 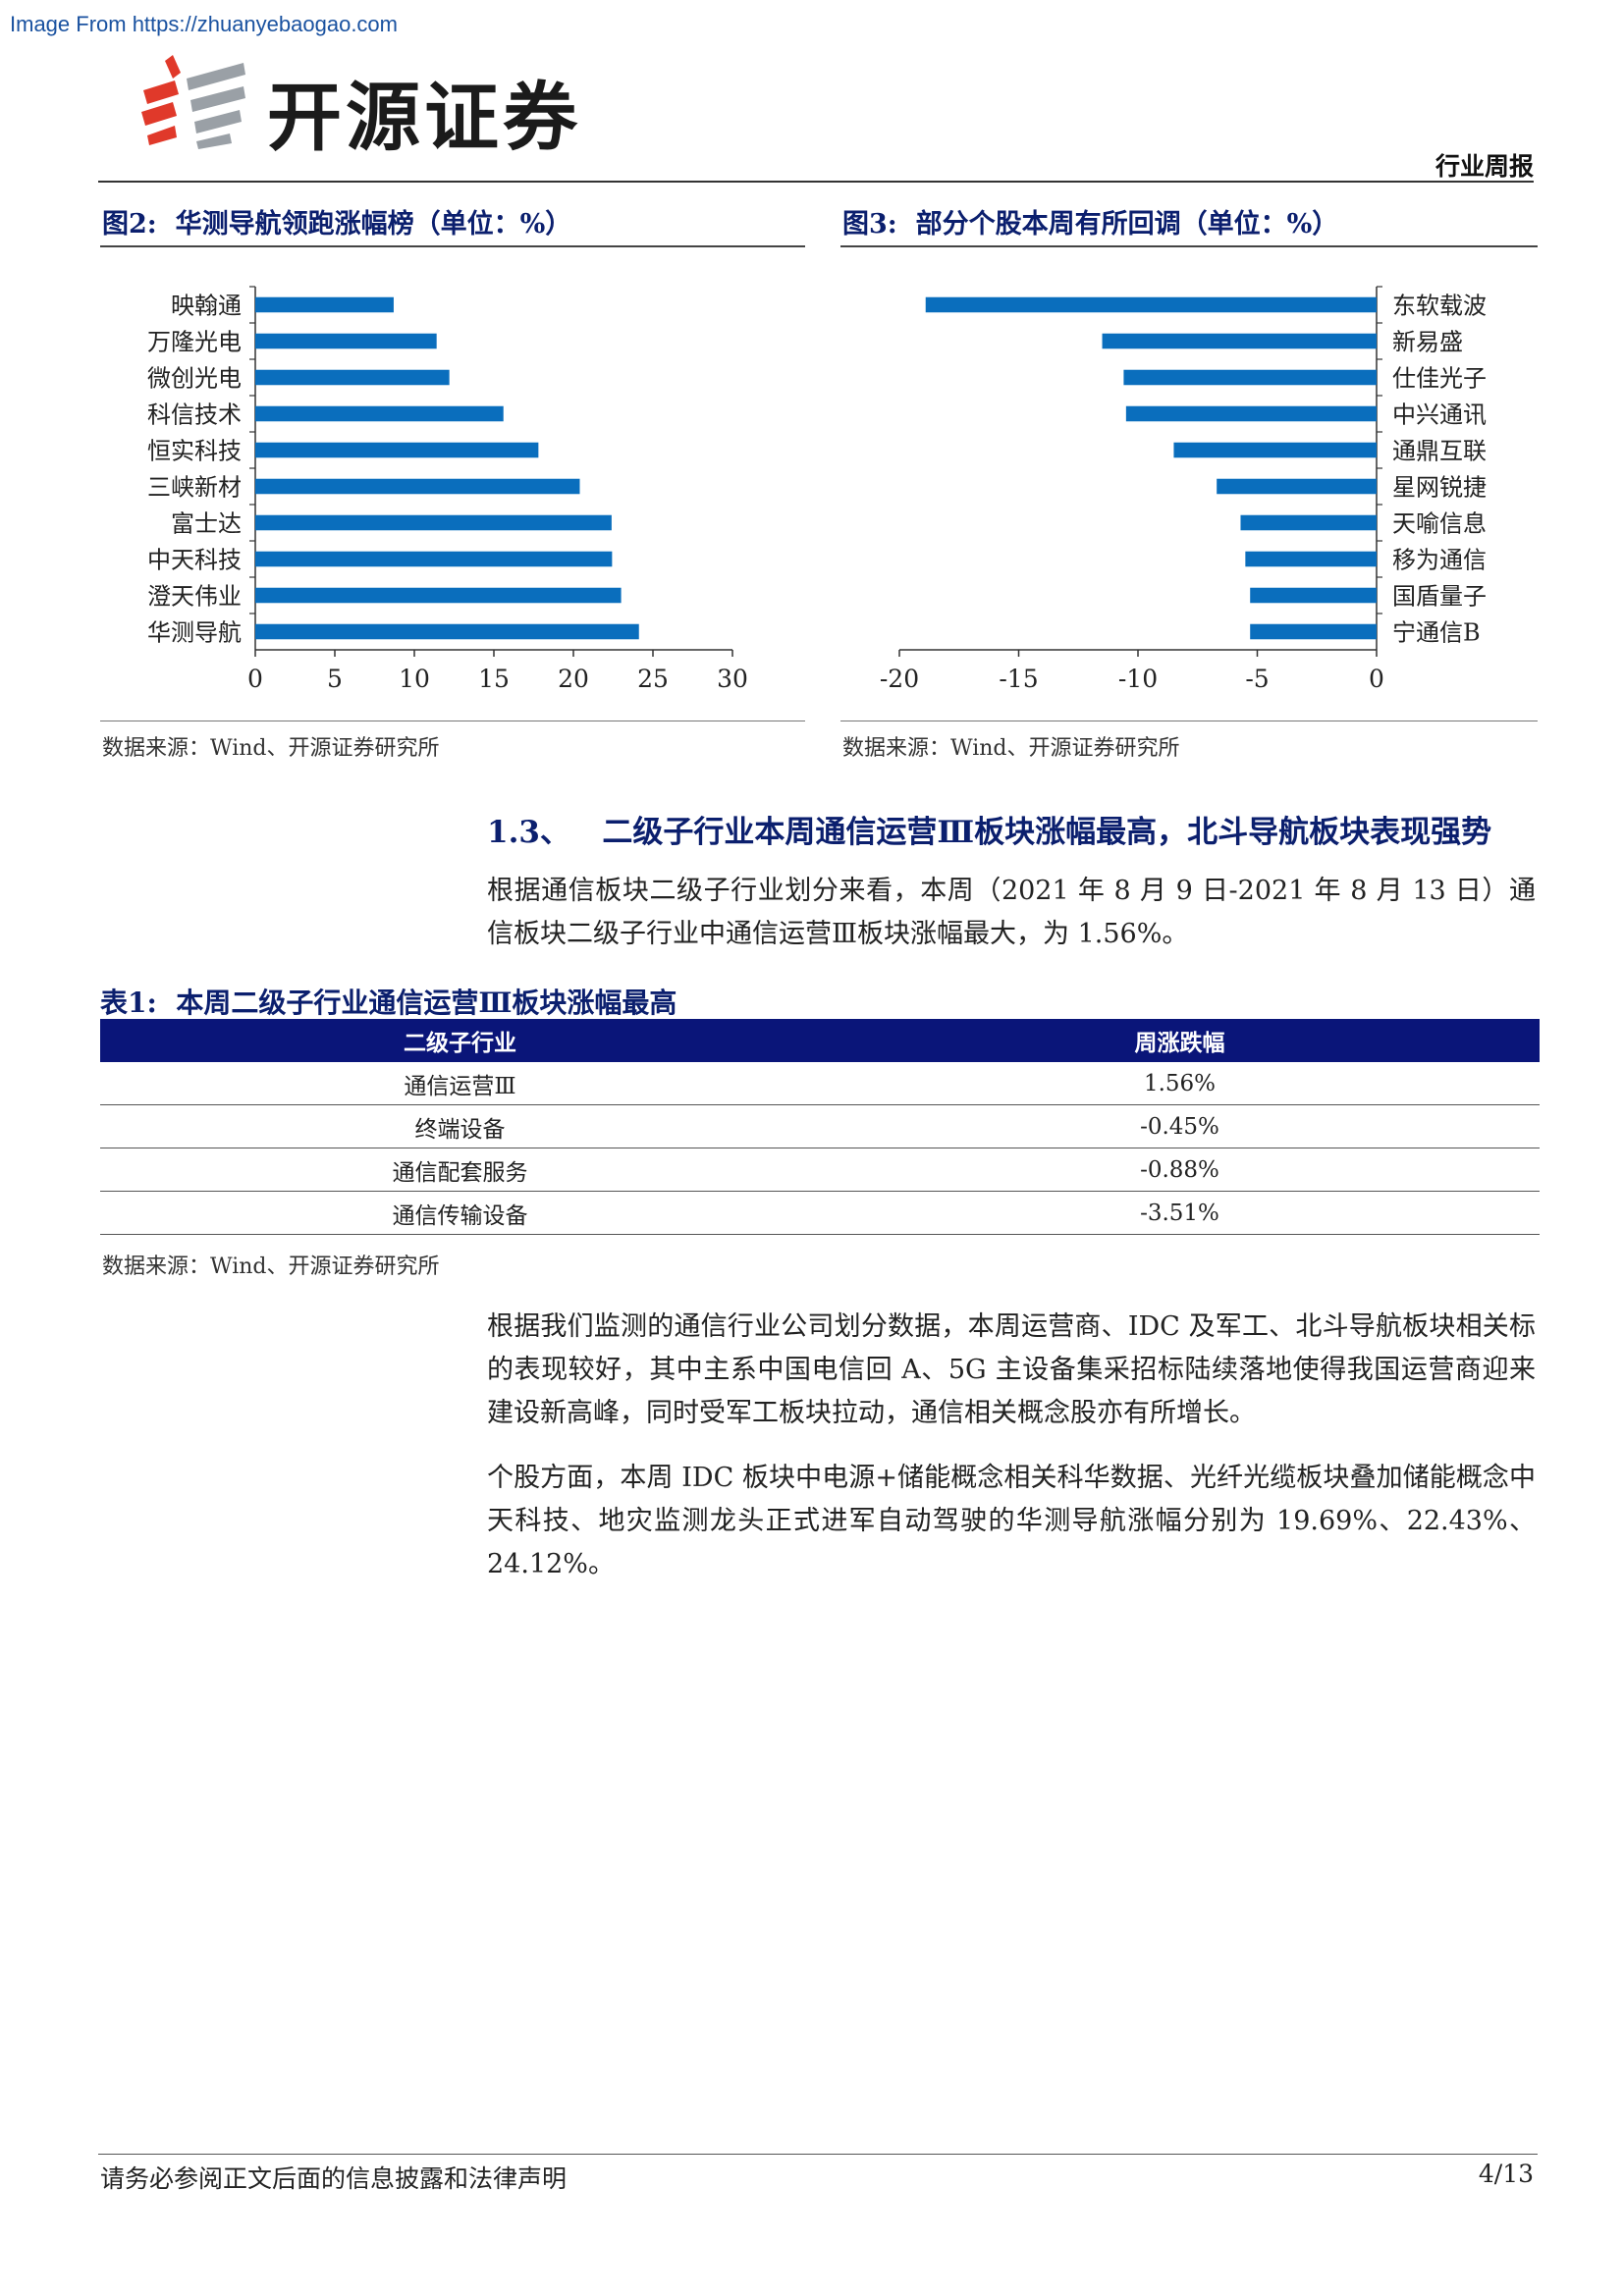 I want to click on value-axis-tick-label: 25, so click(x=653, y=679).